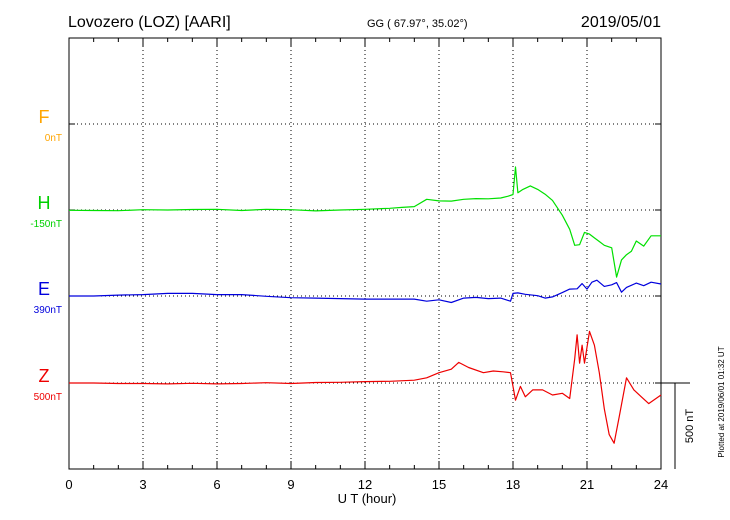 The width and height of the screenshot is (730, 520). What do you see at coordinates (690, 426) in the screenshot?
I see `scale-bar-label: 500 nT` at bounding box center [690, 426].